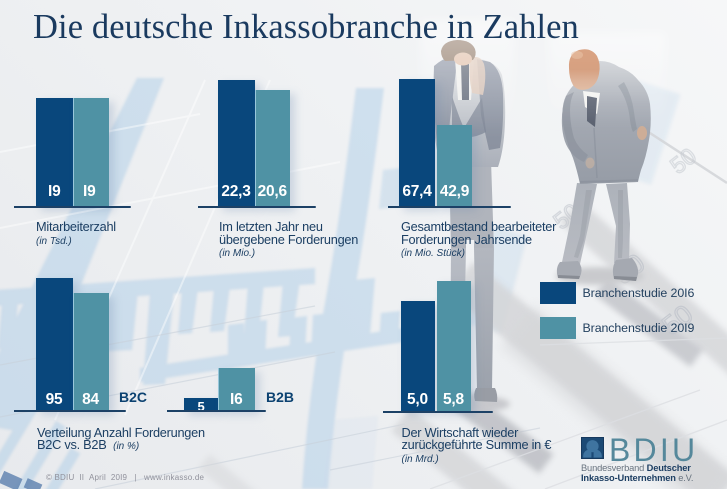  I want to click on svg-text: 50, so click(683, 161).